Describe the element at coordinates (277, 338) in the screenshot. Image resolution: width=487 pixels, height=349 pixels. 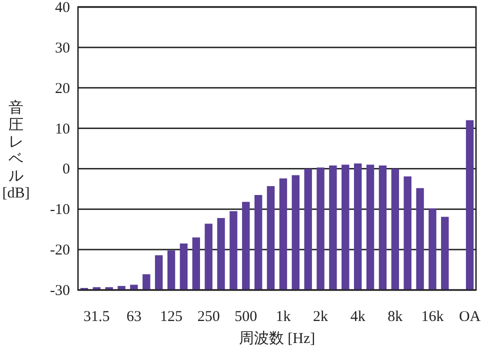
I see `x-axis-title: 周波数 [Hz]` at that location.